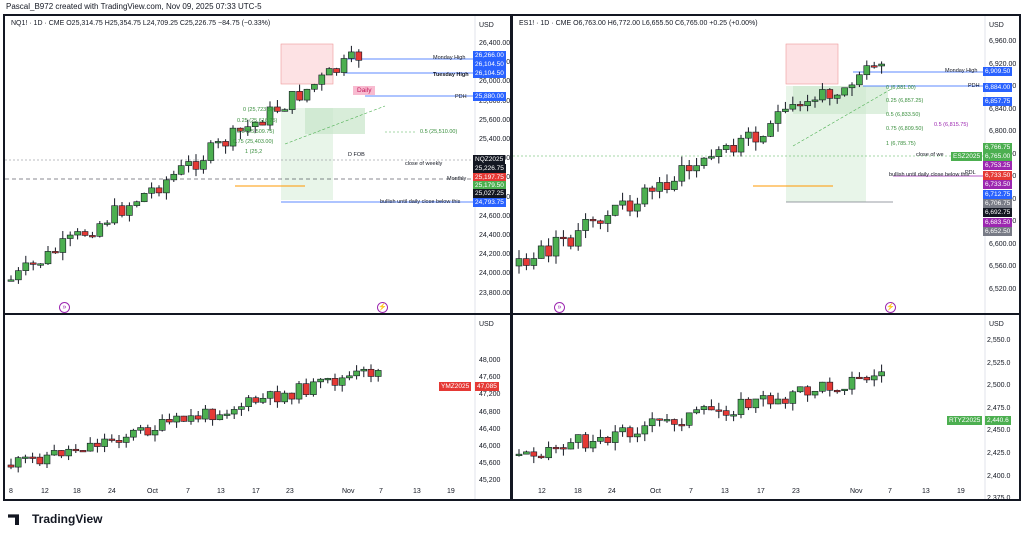  What do you see at coordinates (494, 82) in the screenshot?
I see `nq-y-tick: 26,000.00` at bounding box center [494, 82].